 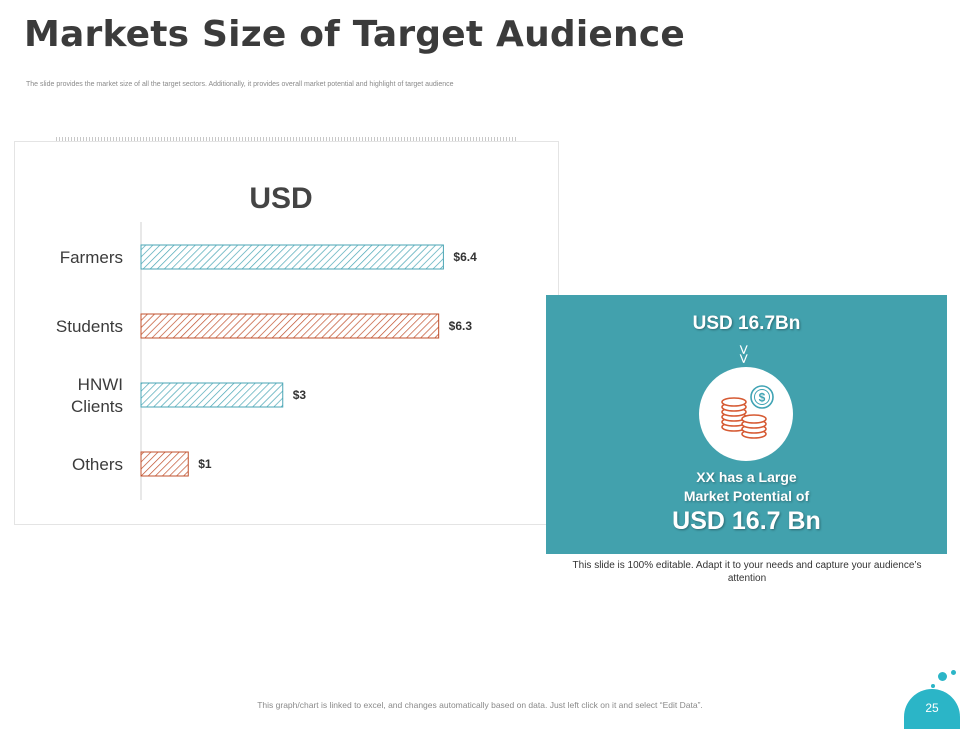 What do you see at coordinates (355, 34) in the screenshot?
I see `page-title: Markets Size of Target Audience` at bounding box center [355, 34].